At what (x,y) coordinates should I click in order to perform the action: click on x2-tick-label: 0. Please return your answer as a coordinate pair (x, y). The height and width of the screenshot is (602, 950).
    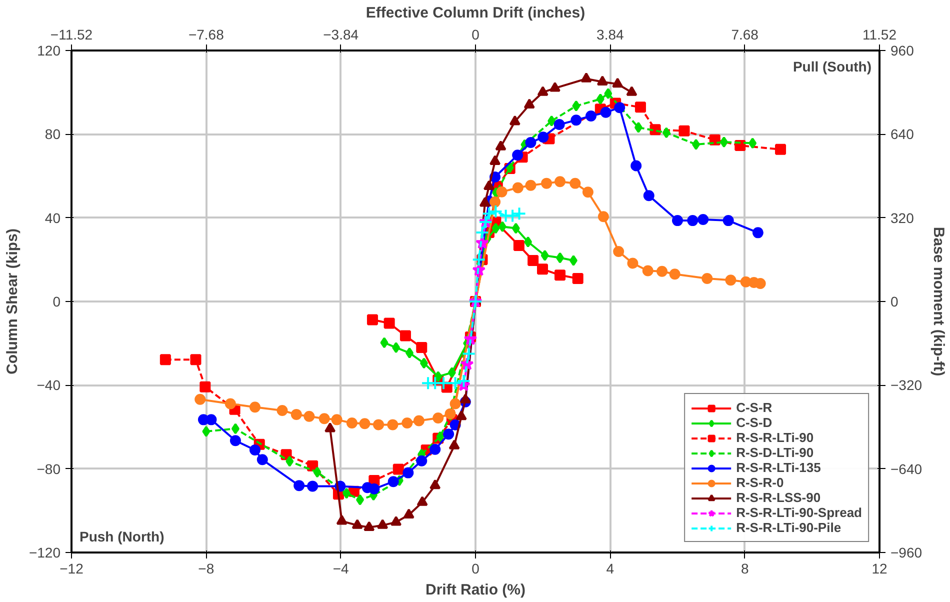
    Looking at the image, I should click on (476, 34).